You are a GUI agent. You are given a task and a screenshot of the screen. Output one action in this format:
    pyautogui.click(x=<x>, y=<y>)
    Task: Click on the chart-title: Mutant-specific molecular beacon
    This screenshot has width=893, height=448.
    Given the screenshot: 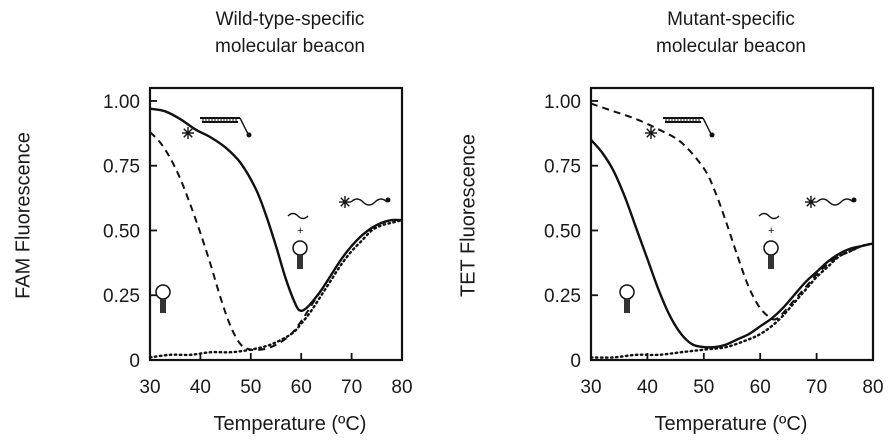 What is the action you would take?
    pyautogui.click(x=731, y=33)
    